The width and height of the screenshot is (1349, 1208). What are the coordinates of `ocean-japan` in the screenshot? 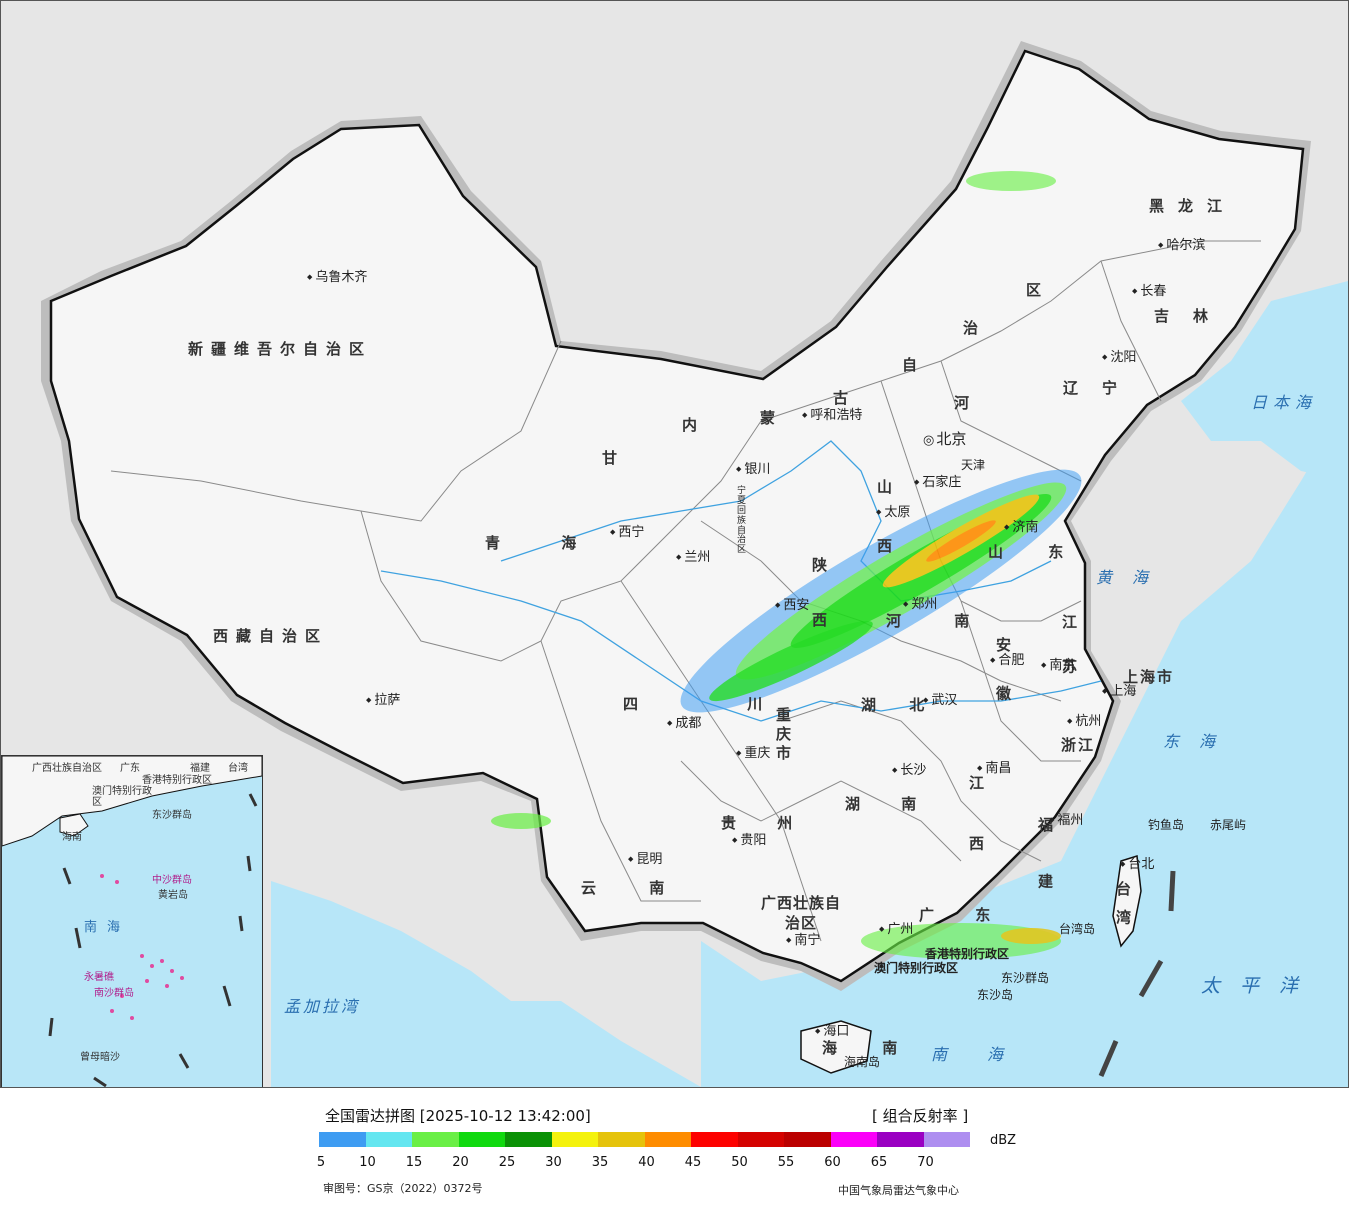 It's located at (1264, 381).